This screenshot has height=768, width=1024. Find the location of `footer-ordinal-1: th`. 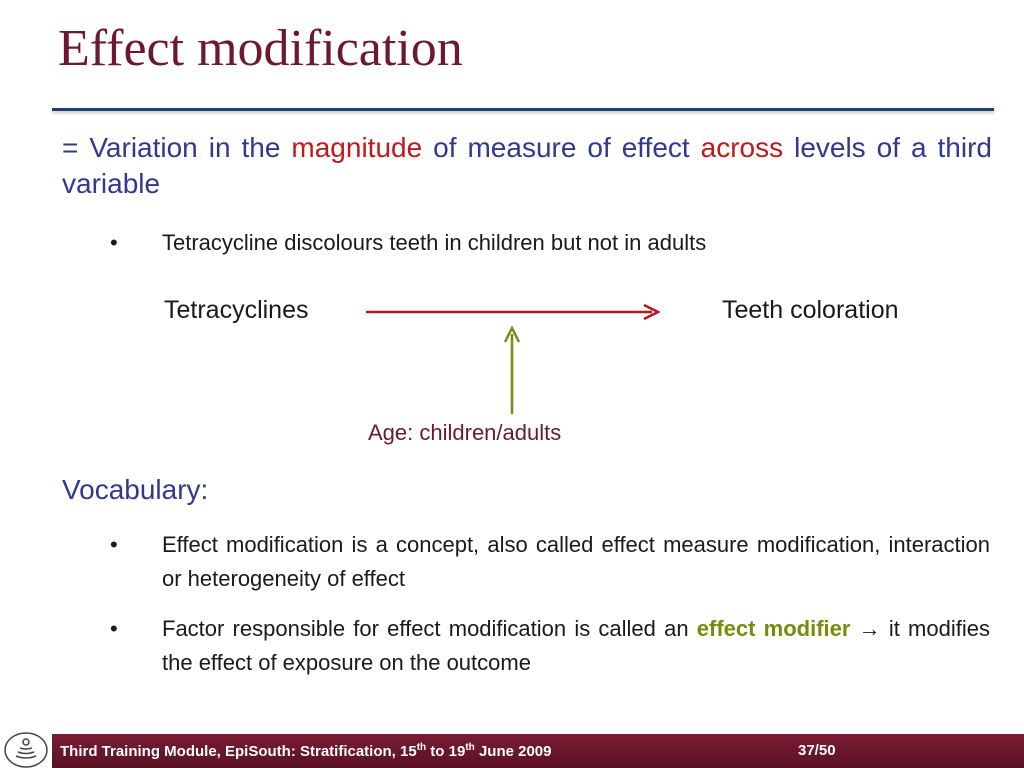

footer-ordinal-1: th is located at coordinates (421, 747).